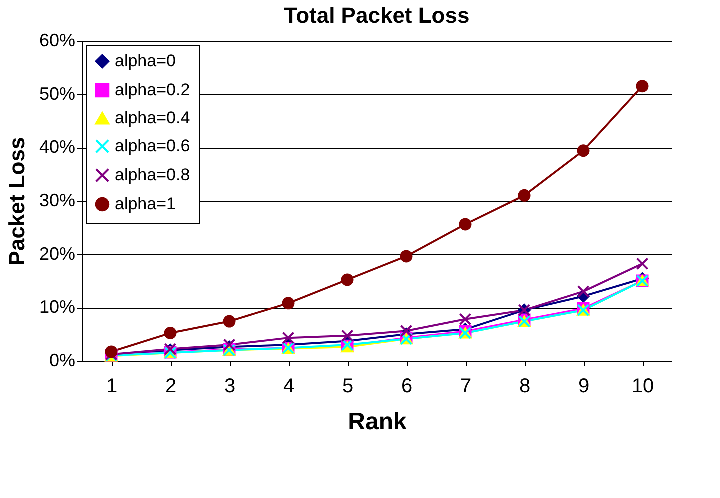  Describe the element at coordinates (57, 254) in the screenshot. I see `y-tick-label: 20%` at that location.